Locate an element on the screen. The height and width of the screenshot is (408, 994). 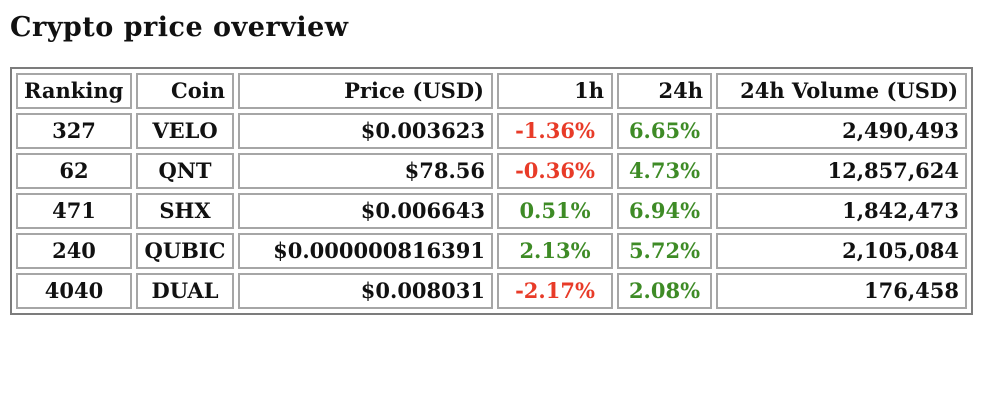
change-24h-cell: 6.94% is located at coordinates (664, 211).